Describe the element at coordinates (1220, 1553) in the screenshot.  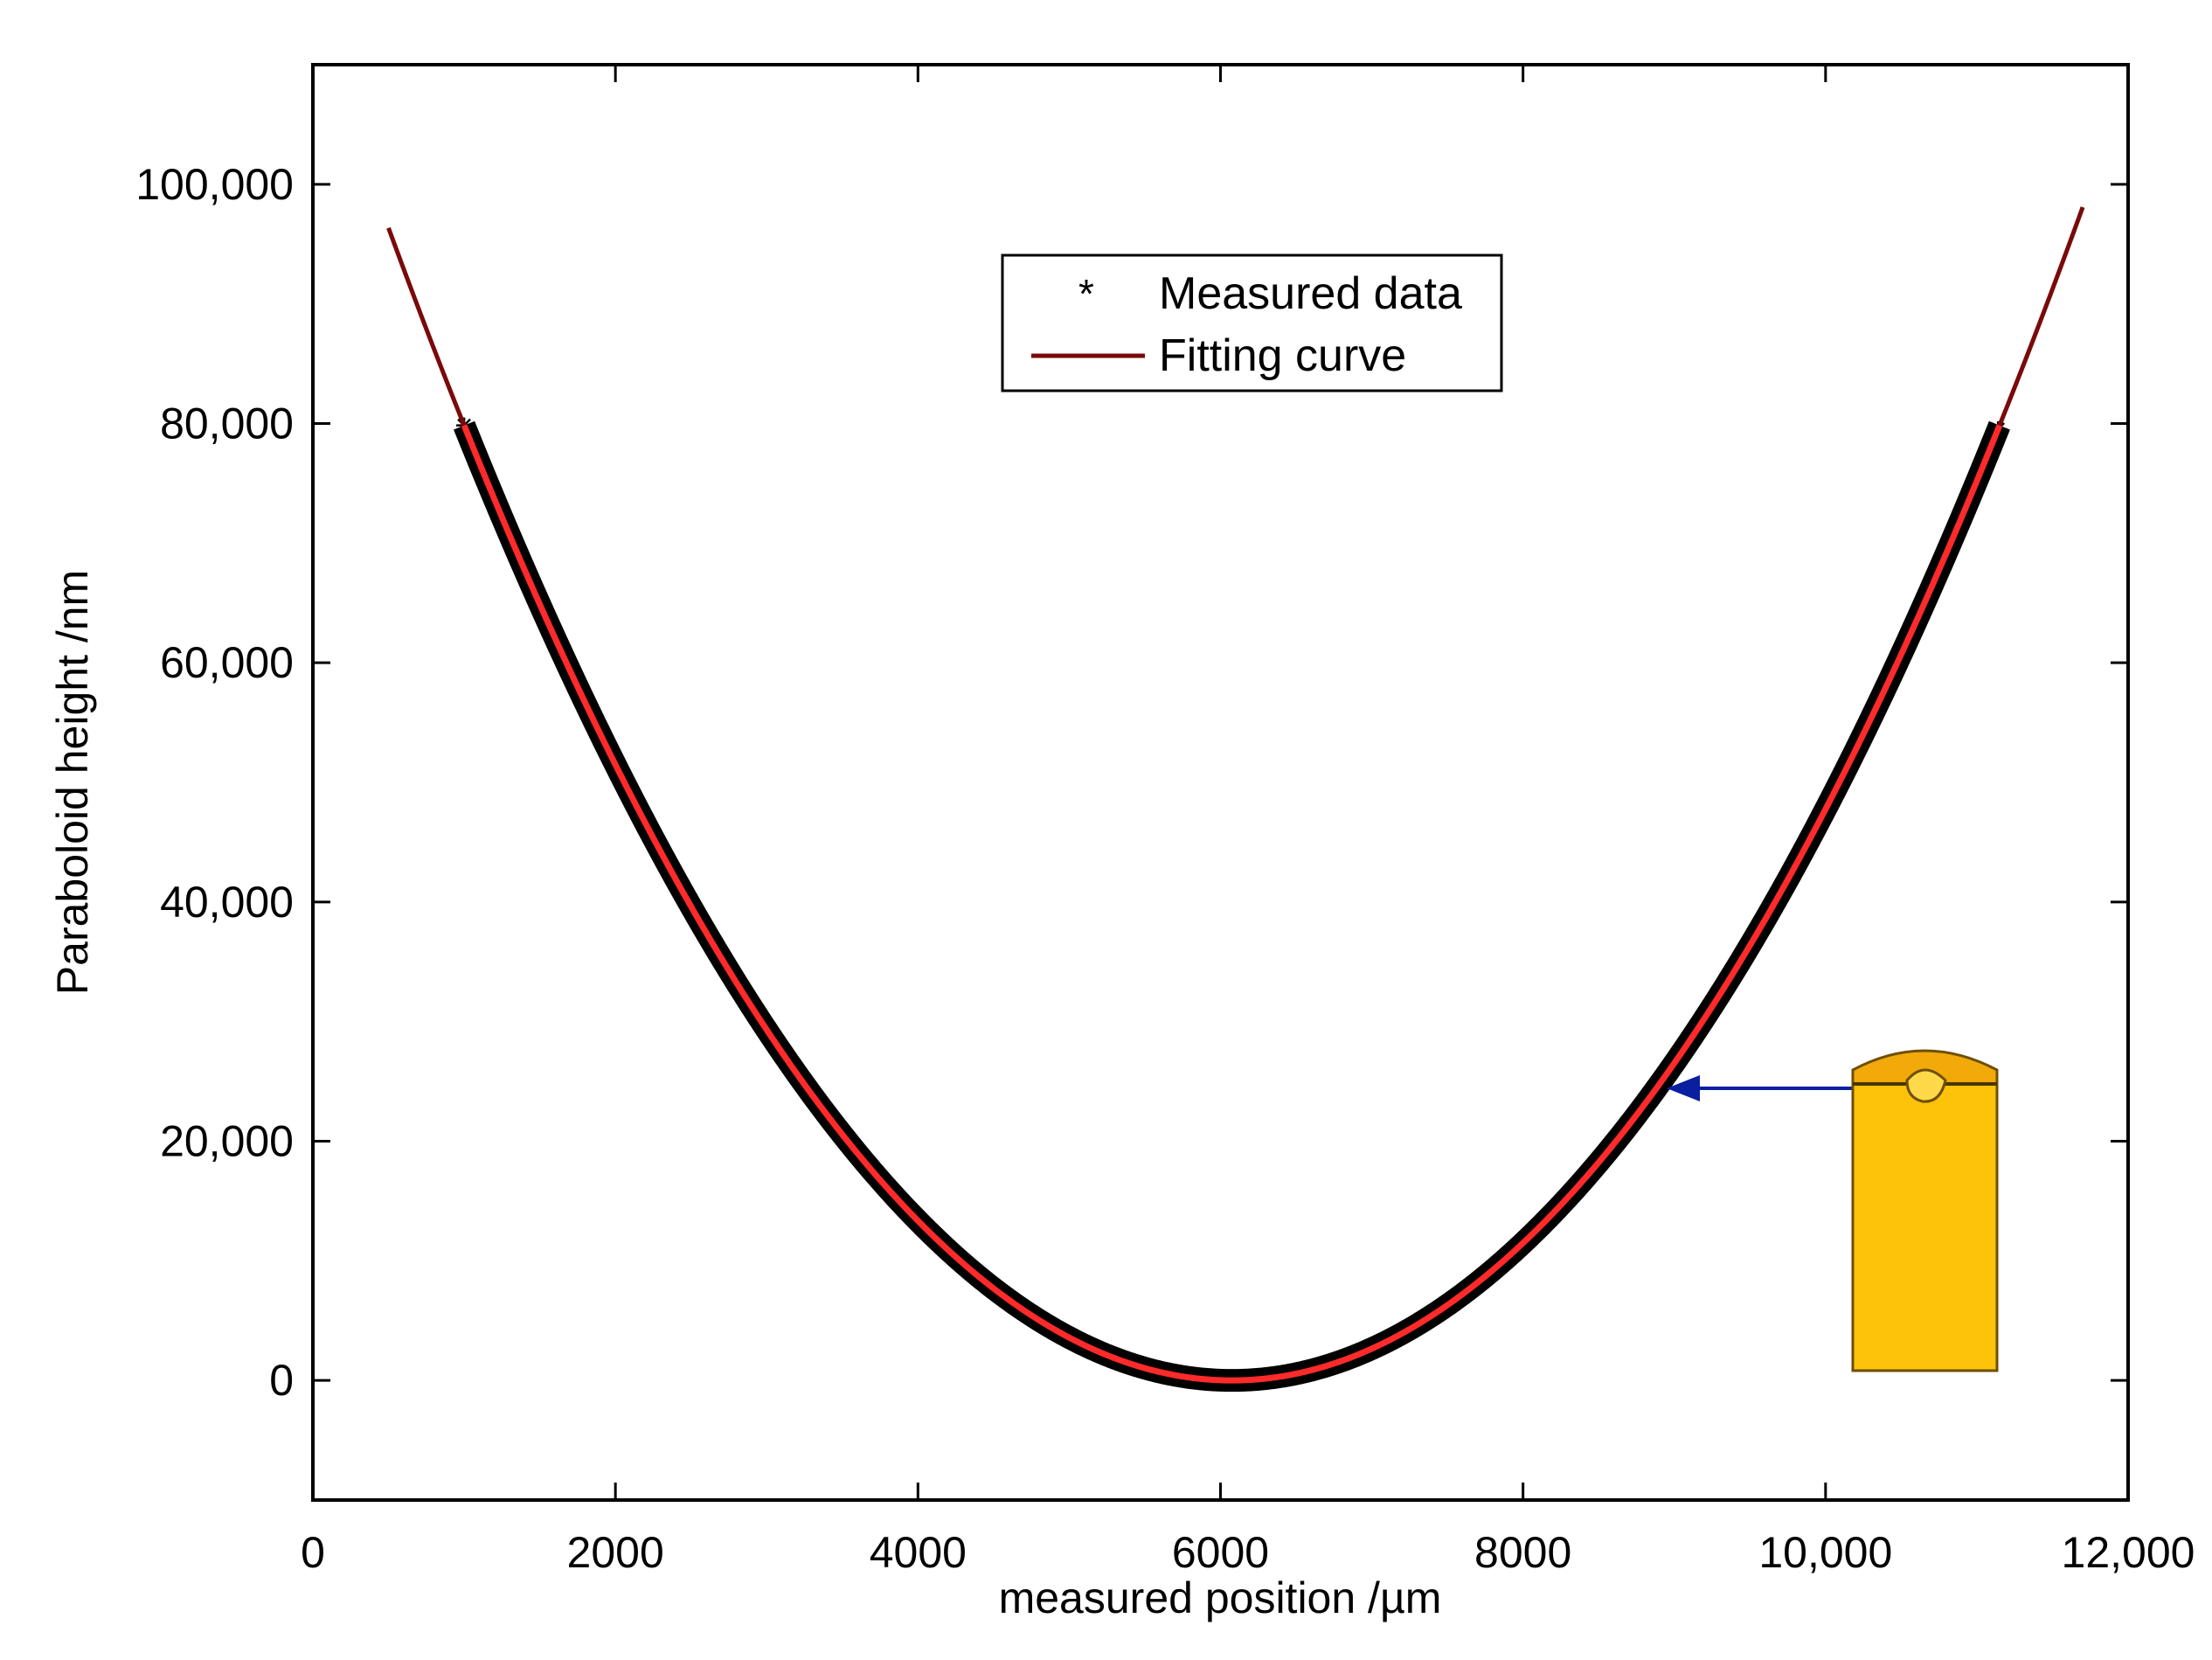
I see `x-tick-label: 6000` at that location.